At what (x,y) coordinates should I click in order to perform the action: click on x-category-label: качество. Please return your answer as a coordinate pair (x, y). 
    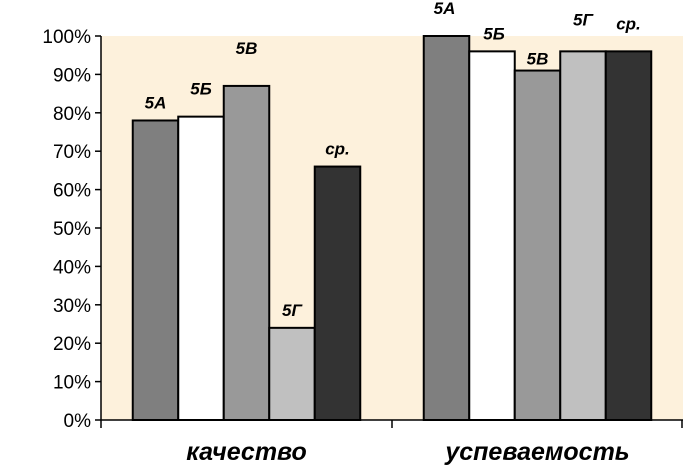
    Looking at the image, I should click on (246, 452).